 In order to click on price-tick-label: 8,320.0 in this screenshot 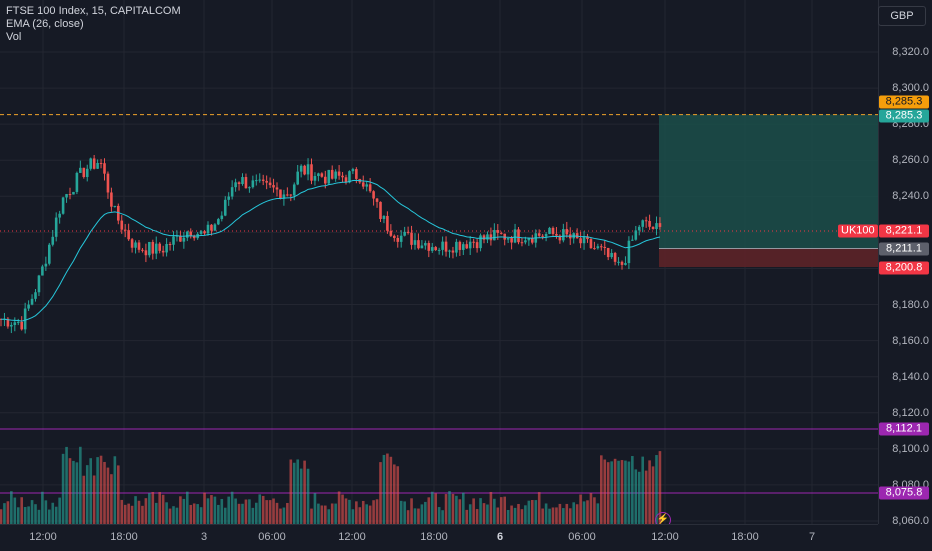, I will do `click(910, 52)`.